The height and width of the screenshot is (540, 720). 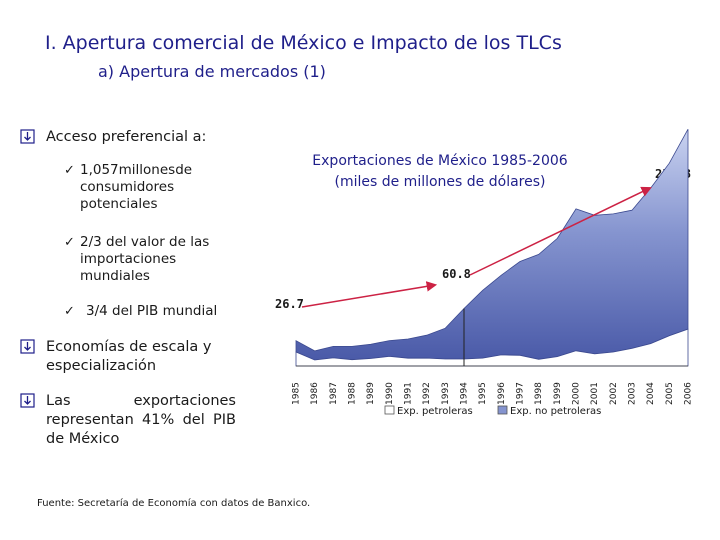 I want to click on bullet-text: Economías de escala y especialización, so click(x=129, y=356).